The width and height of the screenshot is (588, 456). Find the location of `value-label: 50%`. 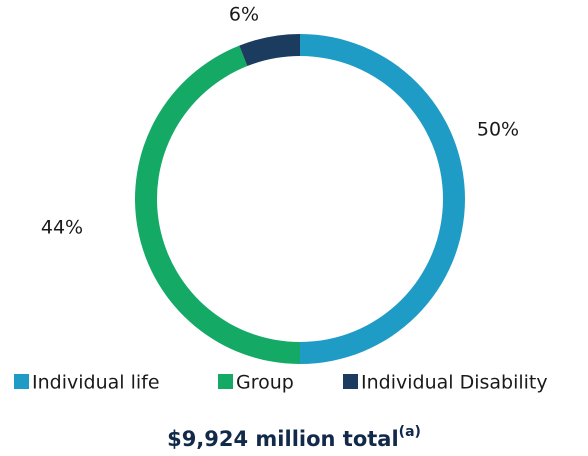

value-label: 50% is located at coordinates (498, 130).